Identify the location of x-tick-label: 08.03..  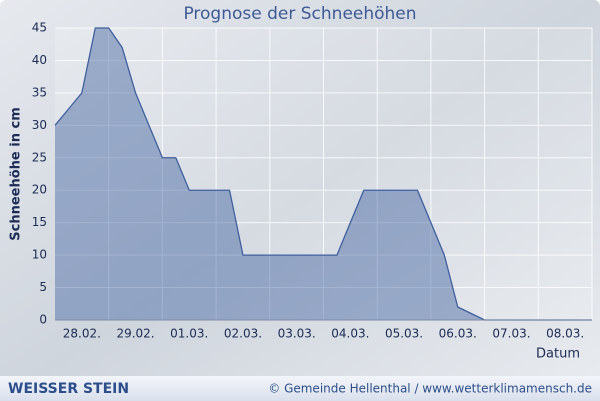
(565, 334).